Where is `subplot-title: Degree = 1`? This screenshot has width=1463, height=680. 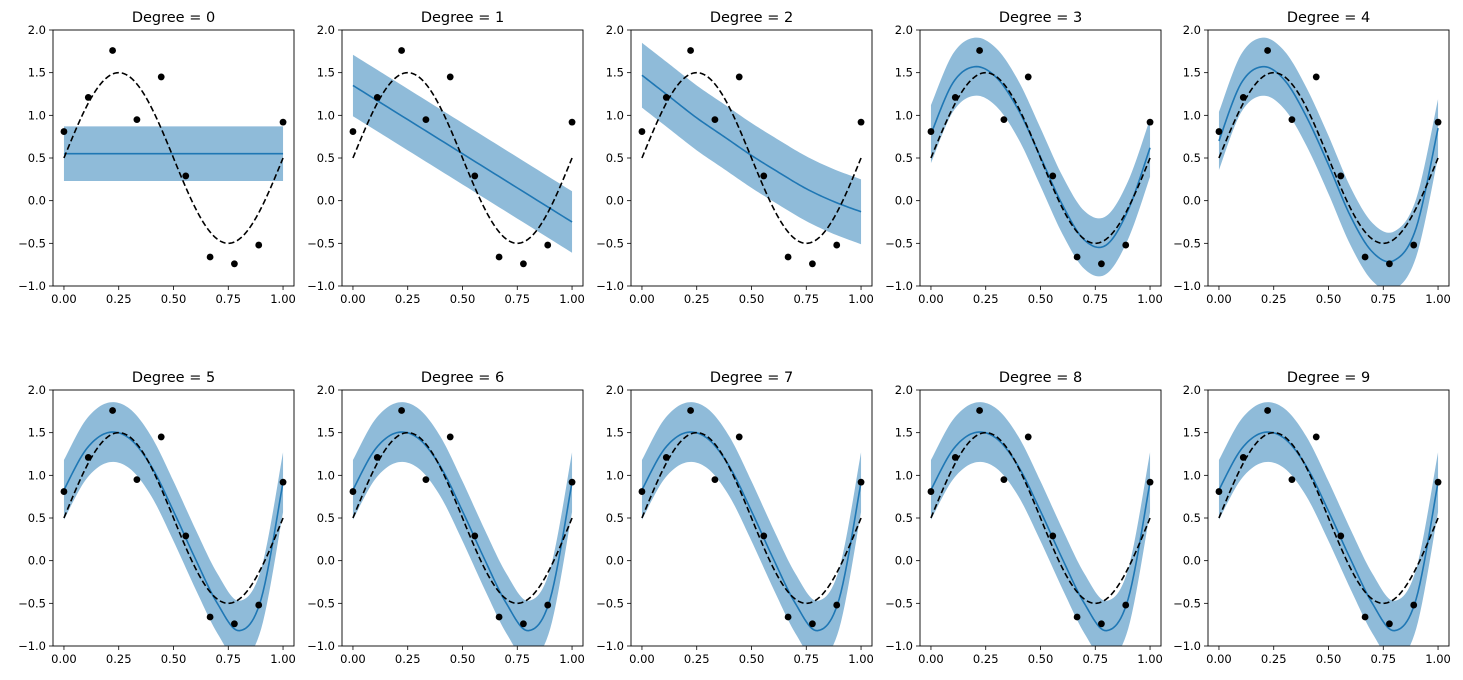
subplot-title: Degree = 1 is located at coordinates (462, 18).